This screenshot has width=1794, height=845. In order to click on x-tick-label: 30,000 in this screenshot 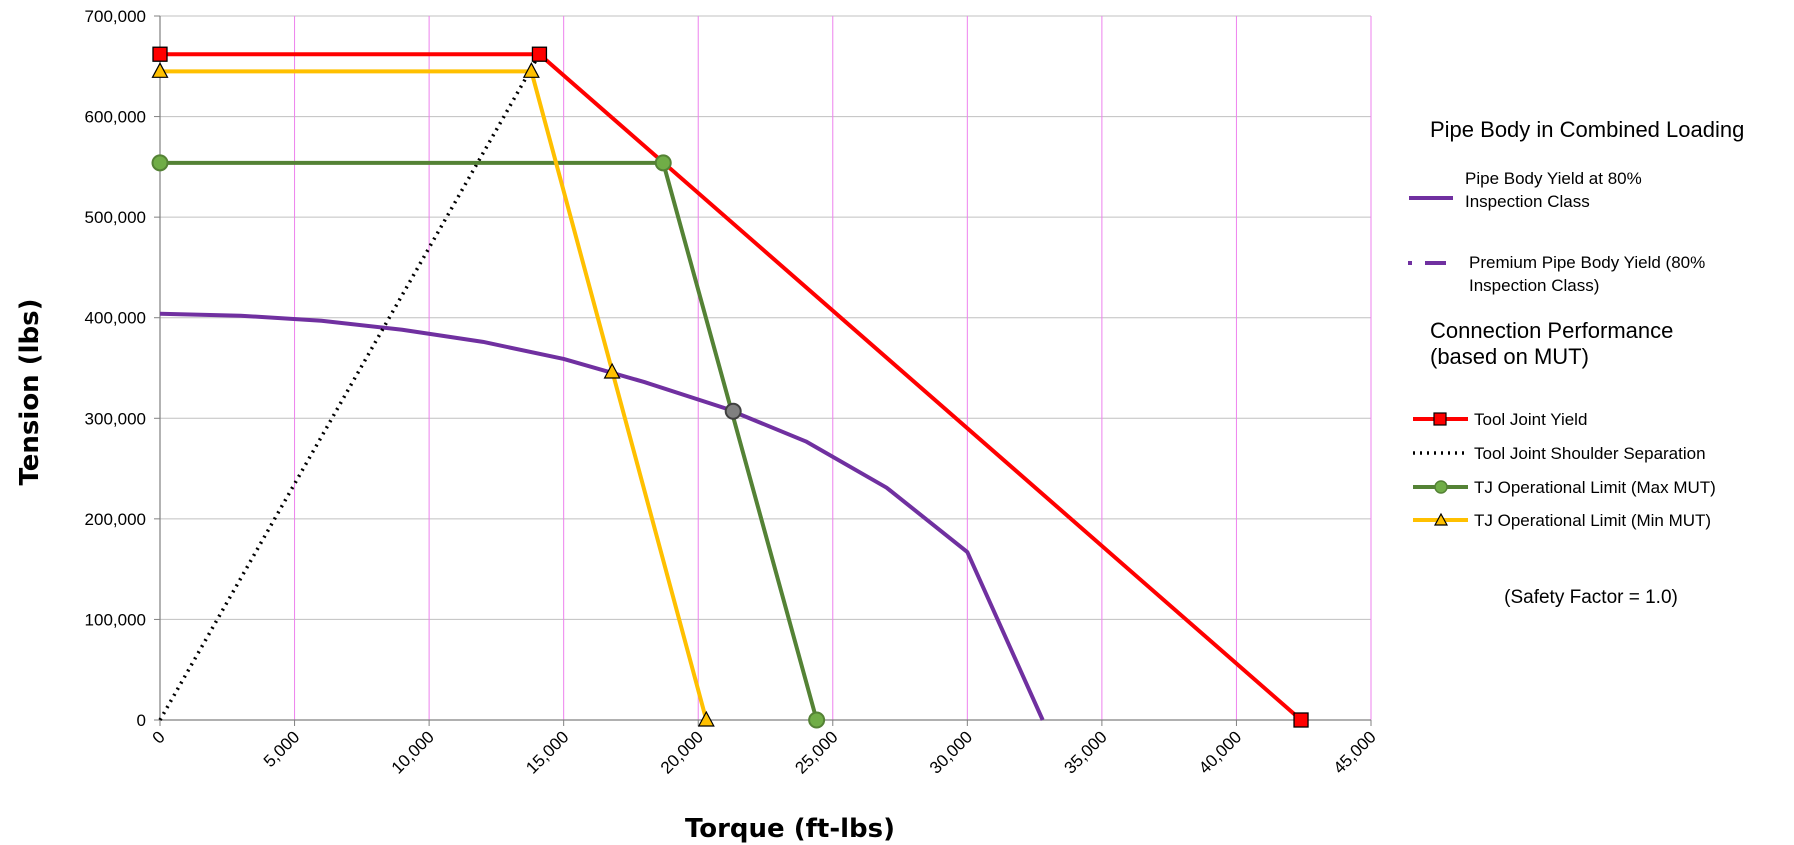, I will do `click(951, 752)`.